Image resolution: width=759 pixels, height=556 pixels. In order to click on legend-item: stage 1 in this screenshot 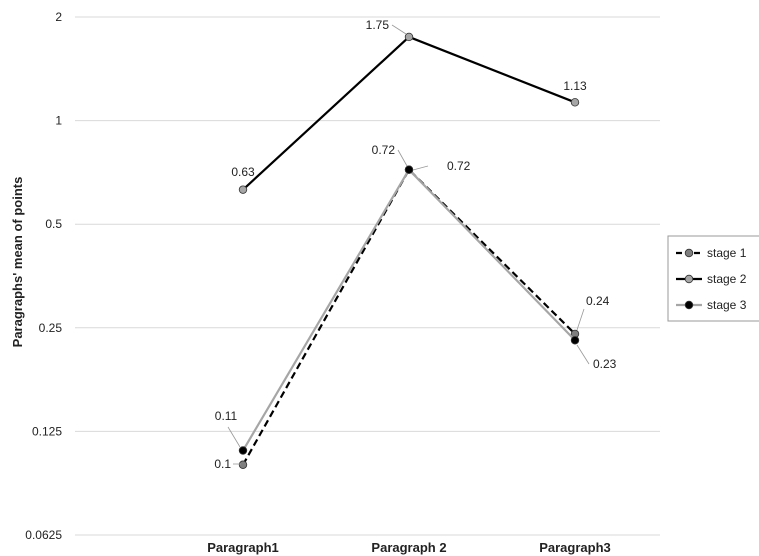, I will do `click(711, 253)`.